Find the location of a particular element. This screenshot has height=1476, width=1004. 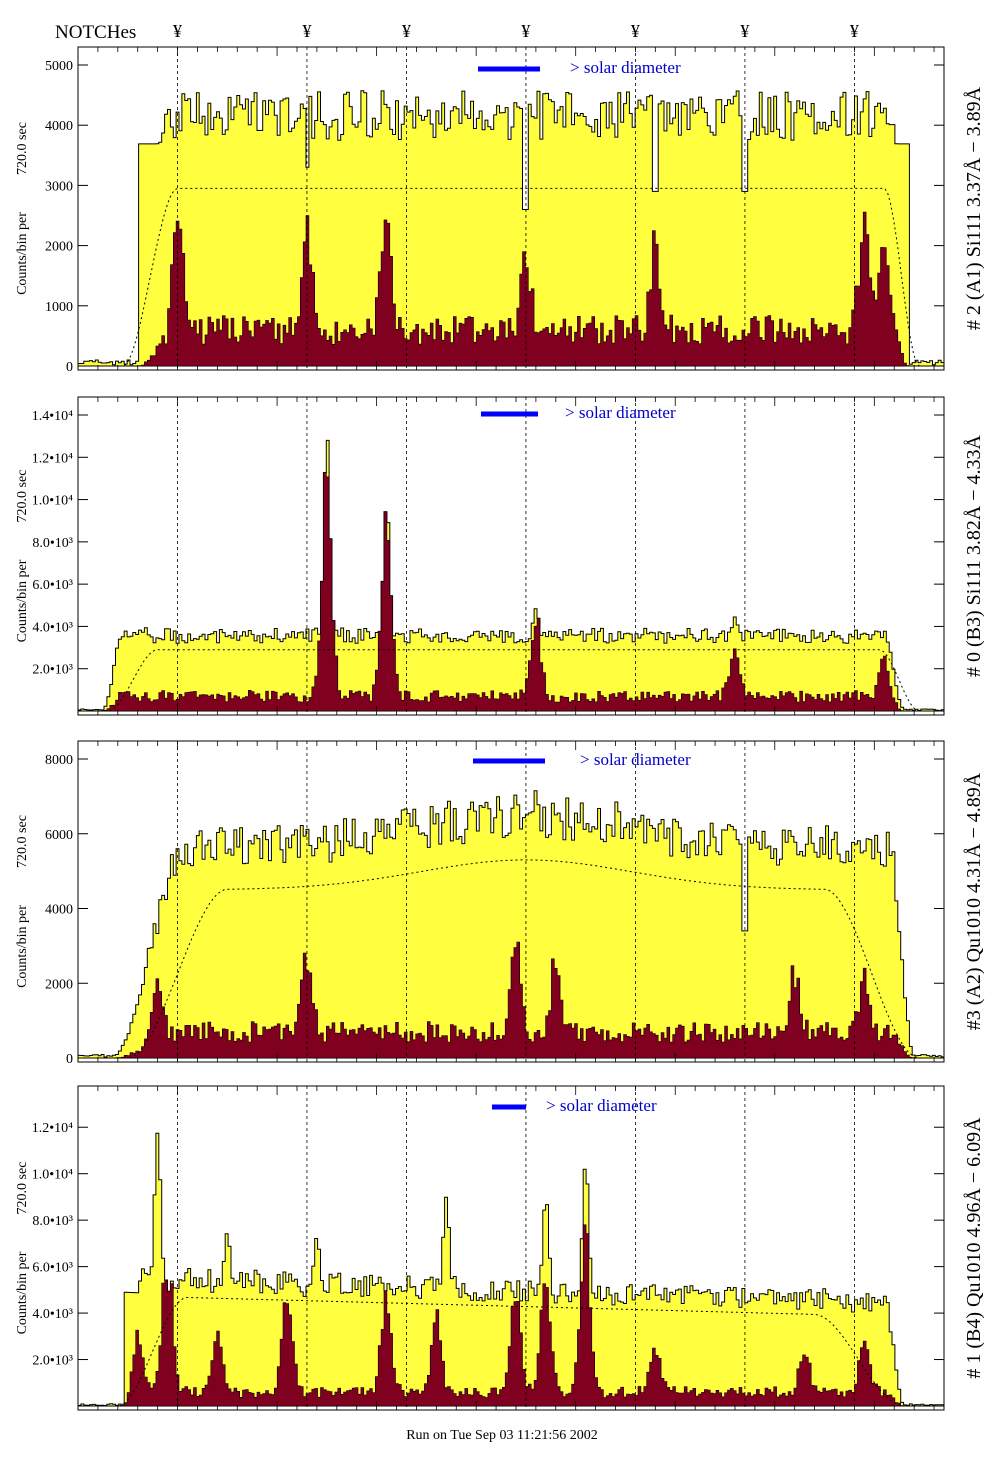

notch-marker-2: ¥ is located at coordinates (306, 31).